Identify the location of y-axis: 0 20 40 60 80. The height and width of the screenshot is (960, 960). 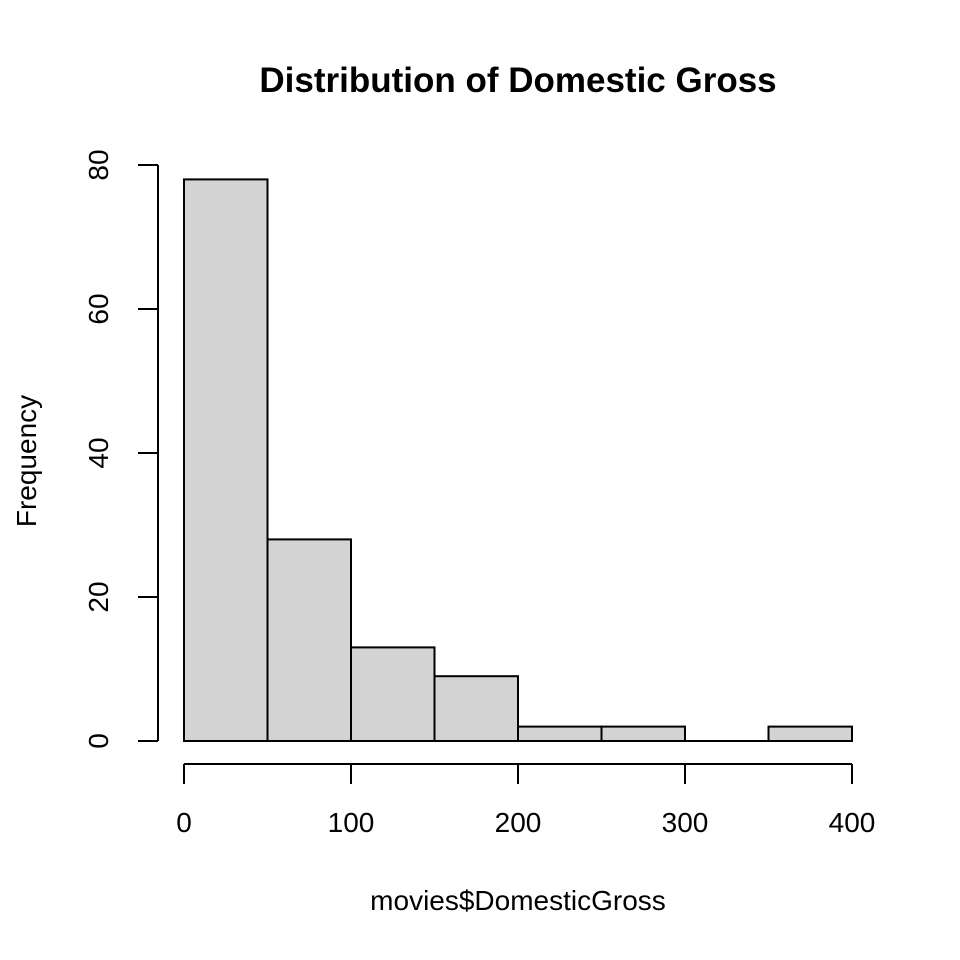
(121, 449).